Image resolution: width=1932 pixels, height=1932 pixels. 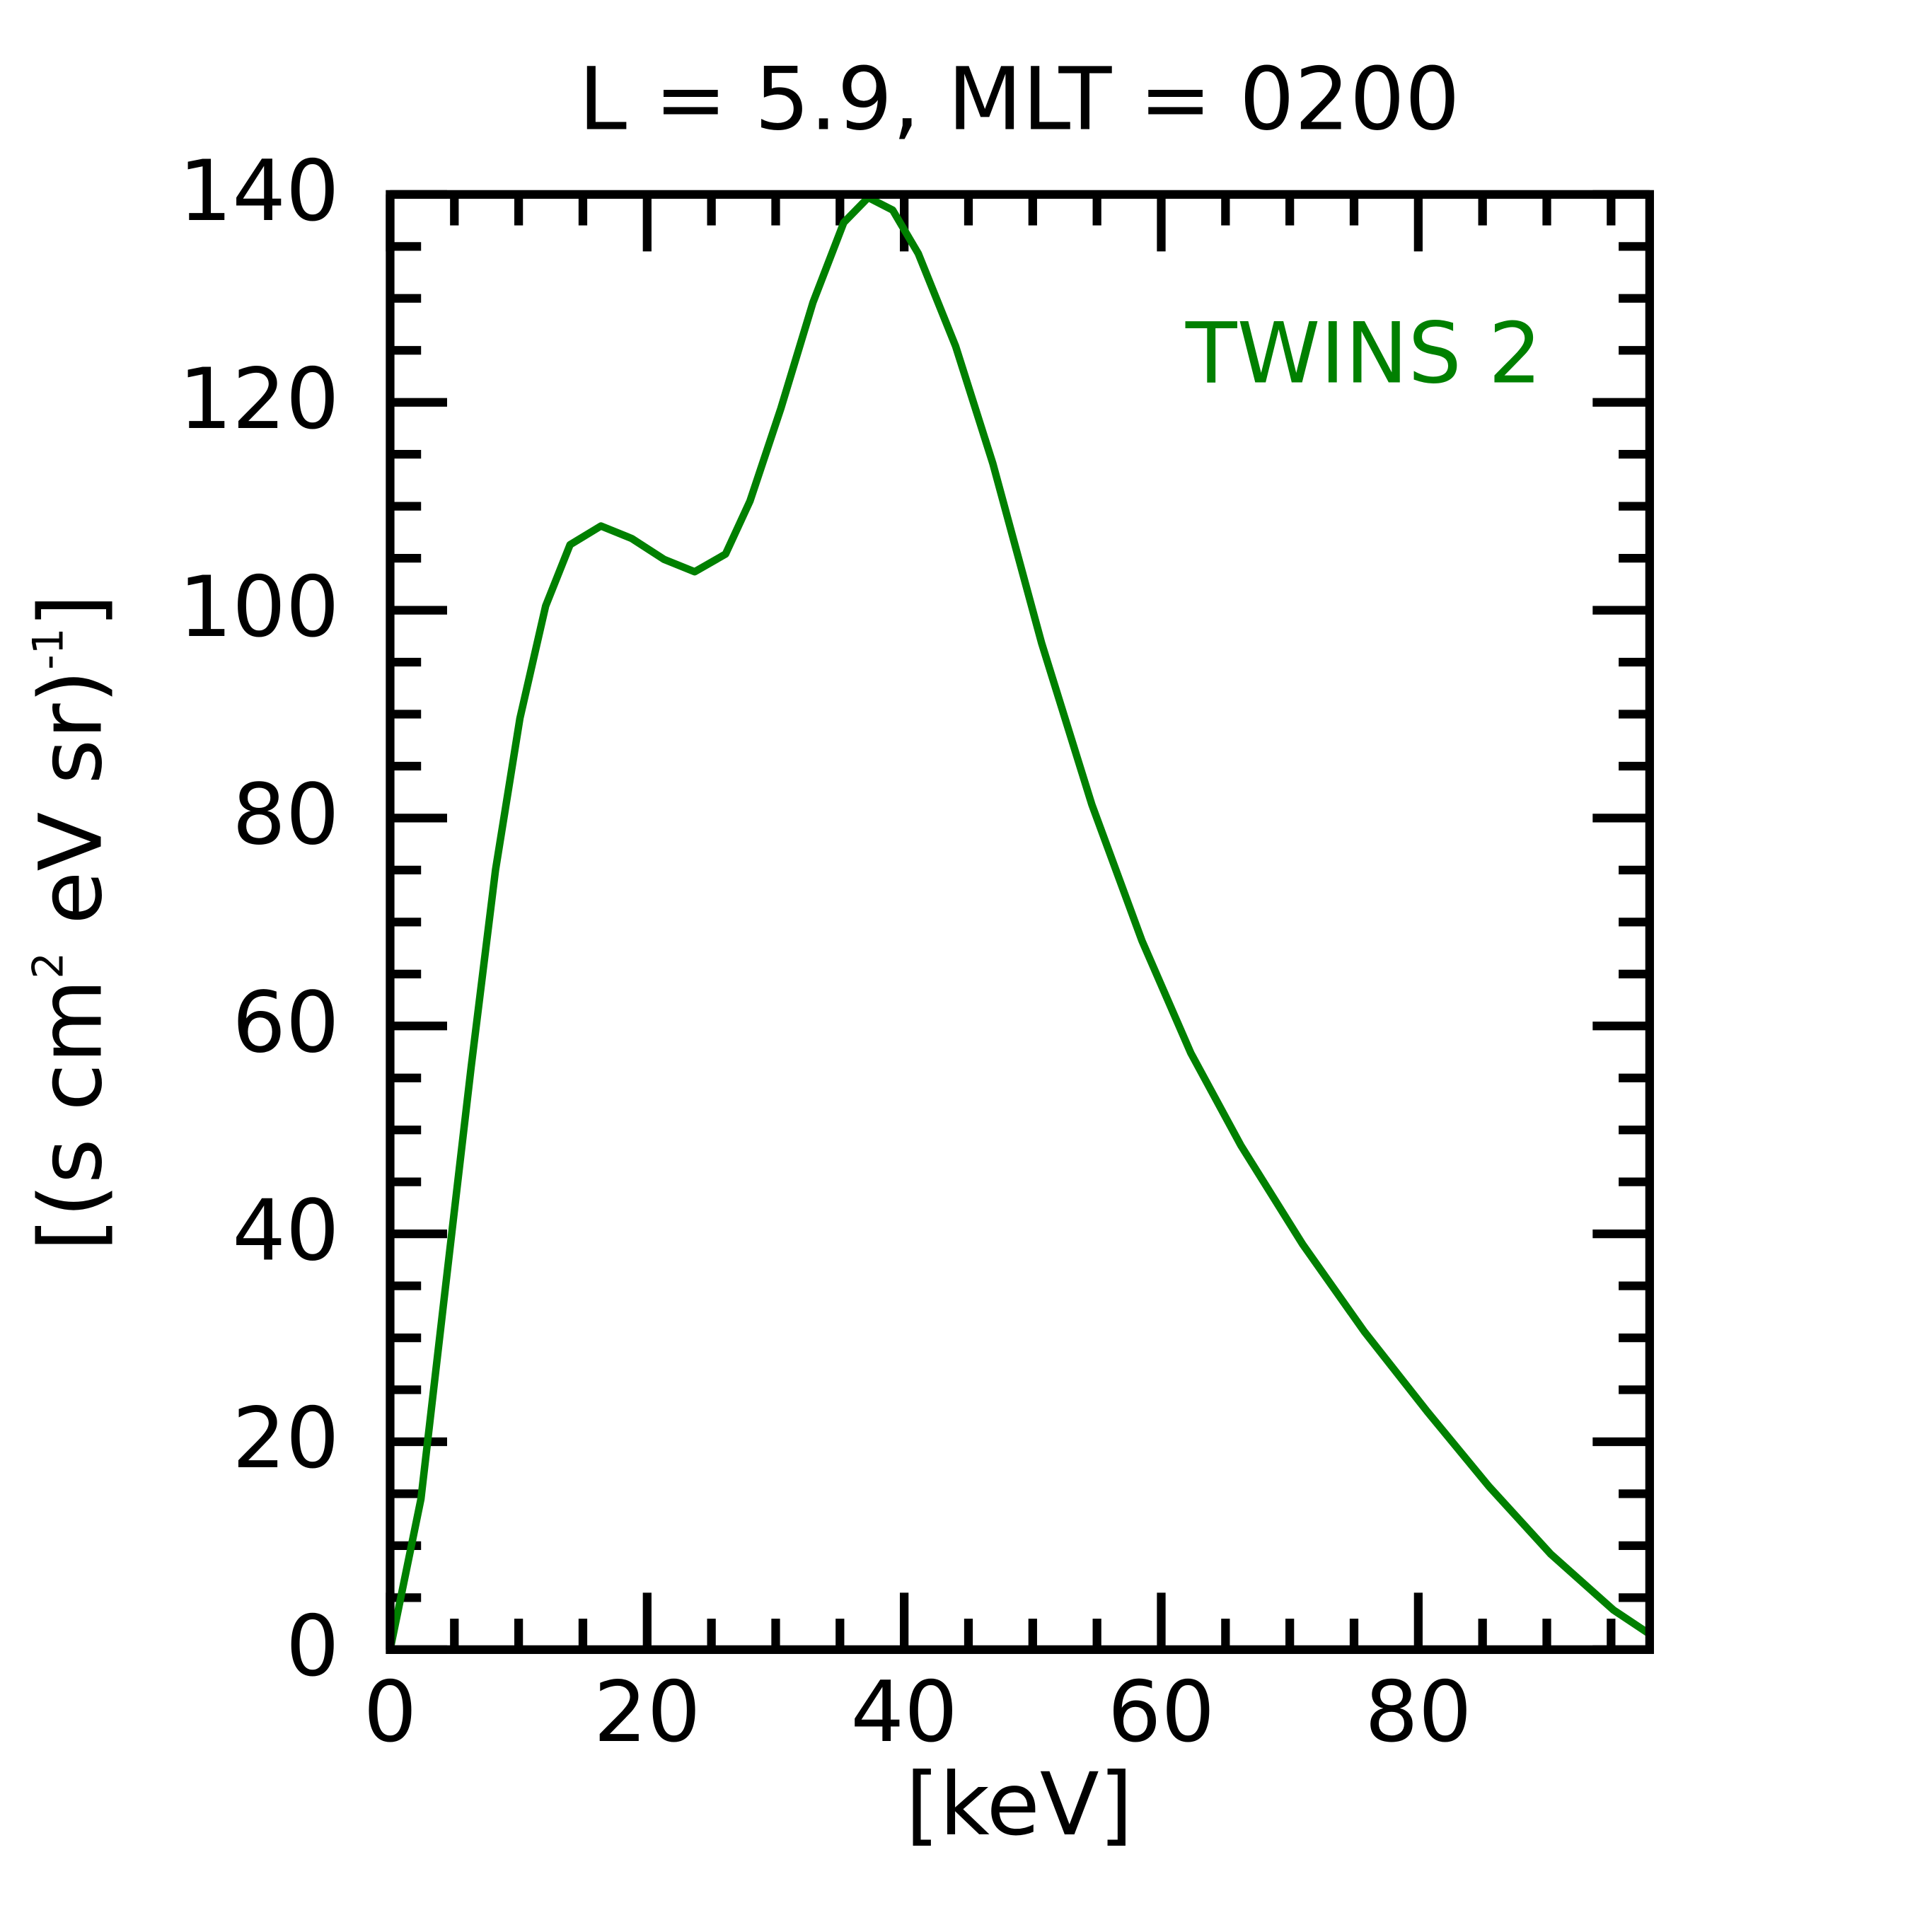 What do you see at coordinates (49, 965) in the screenshot?
I see `y-axis-label-superscript: 2` at bounding box center [49, 965].